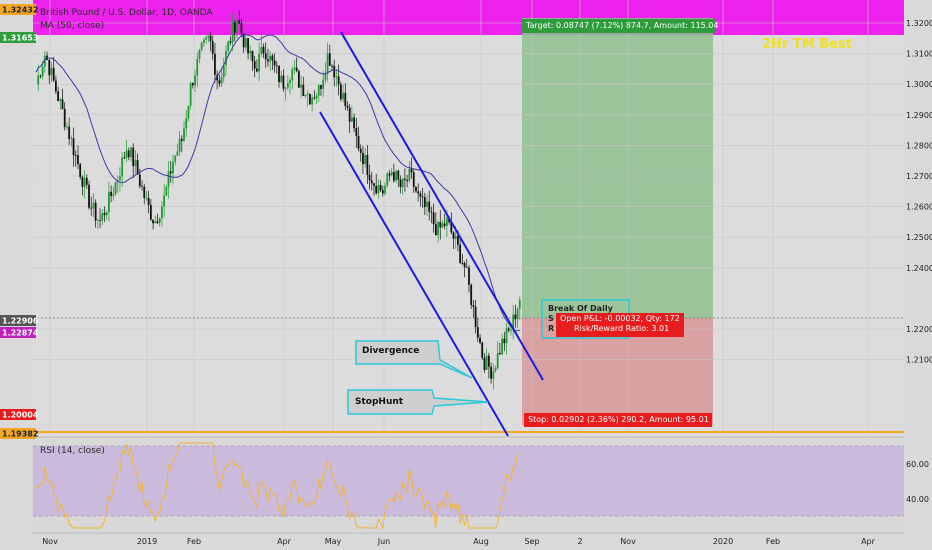 The image size is (932, 550). What do you see at coordinates (418, 402) in the screenshot?
I see `stophunt-callout` at bounding box center [418, 402].